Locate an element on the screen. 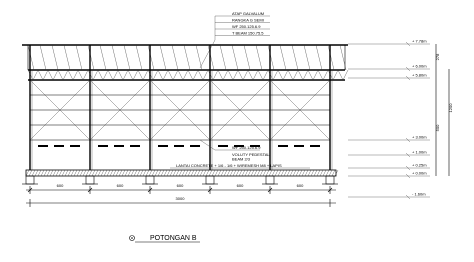  level-label: + 6.00m is located at coordinates (419, 66).